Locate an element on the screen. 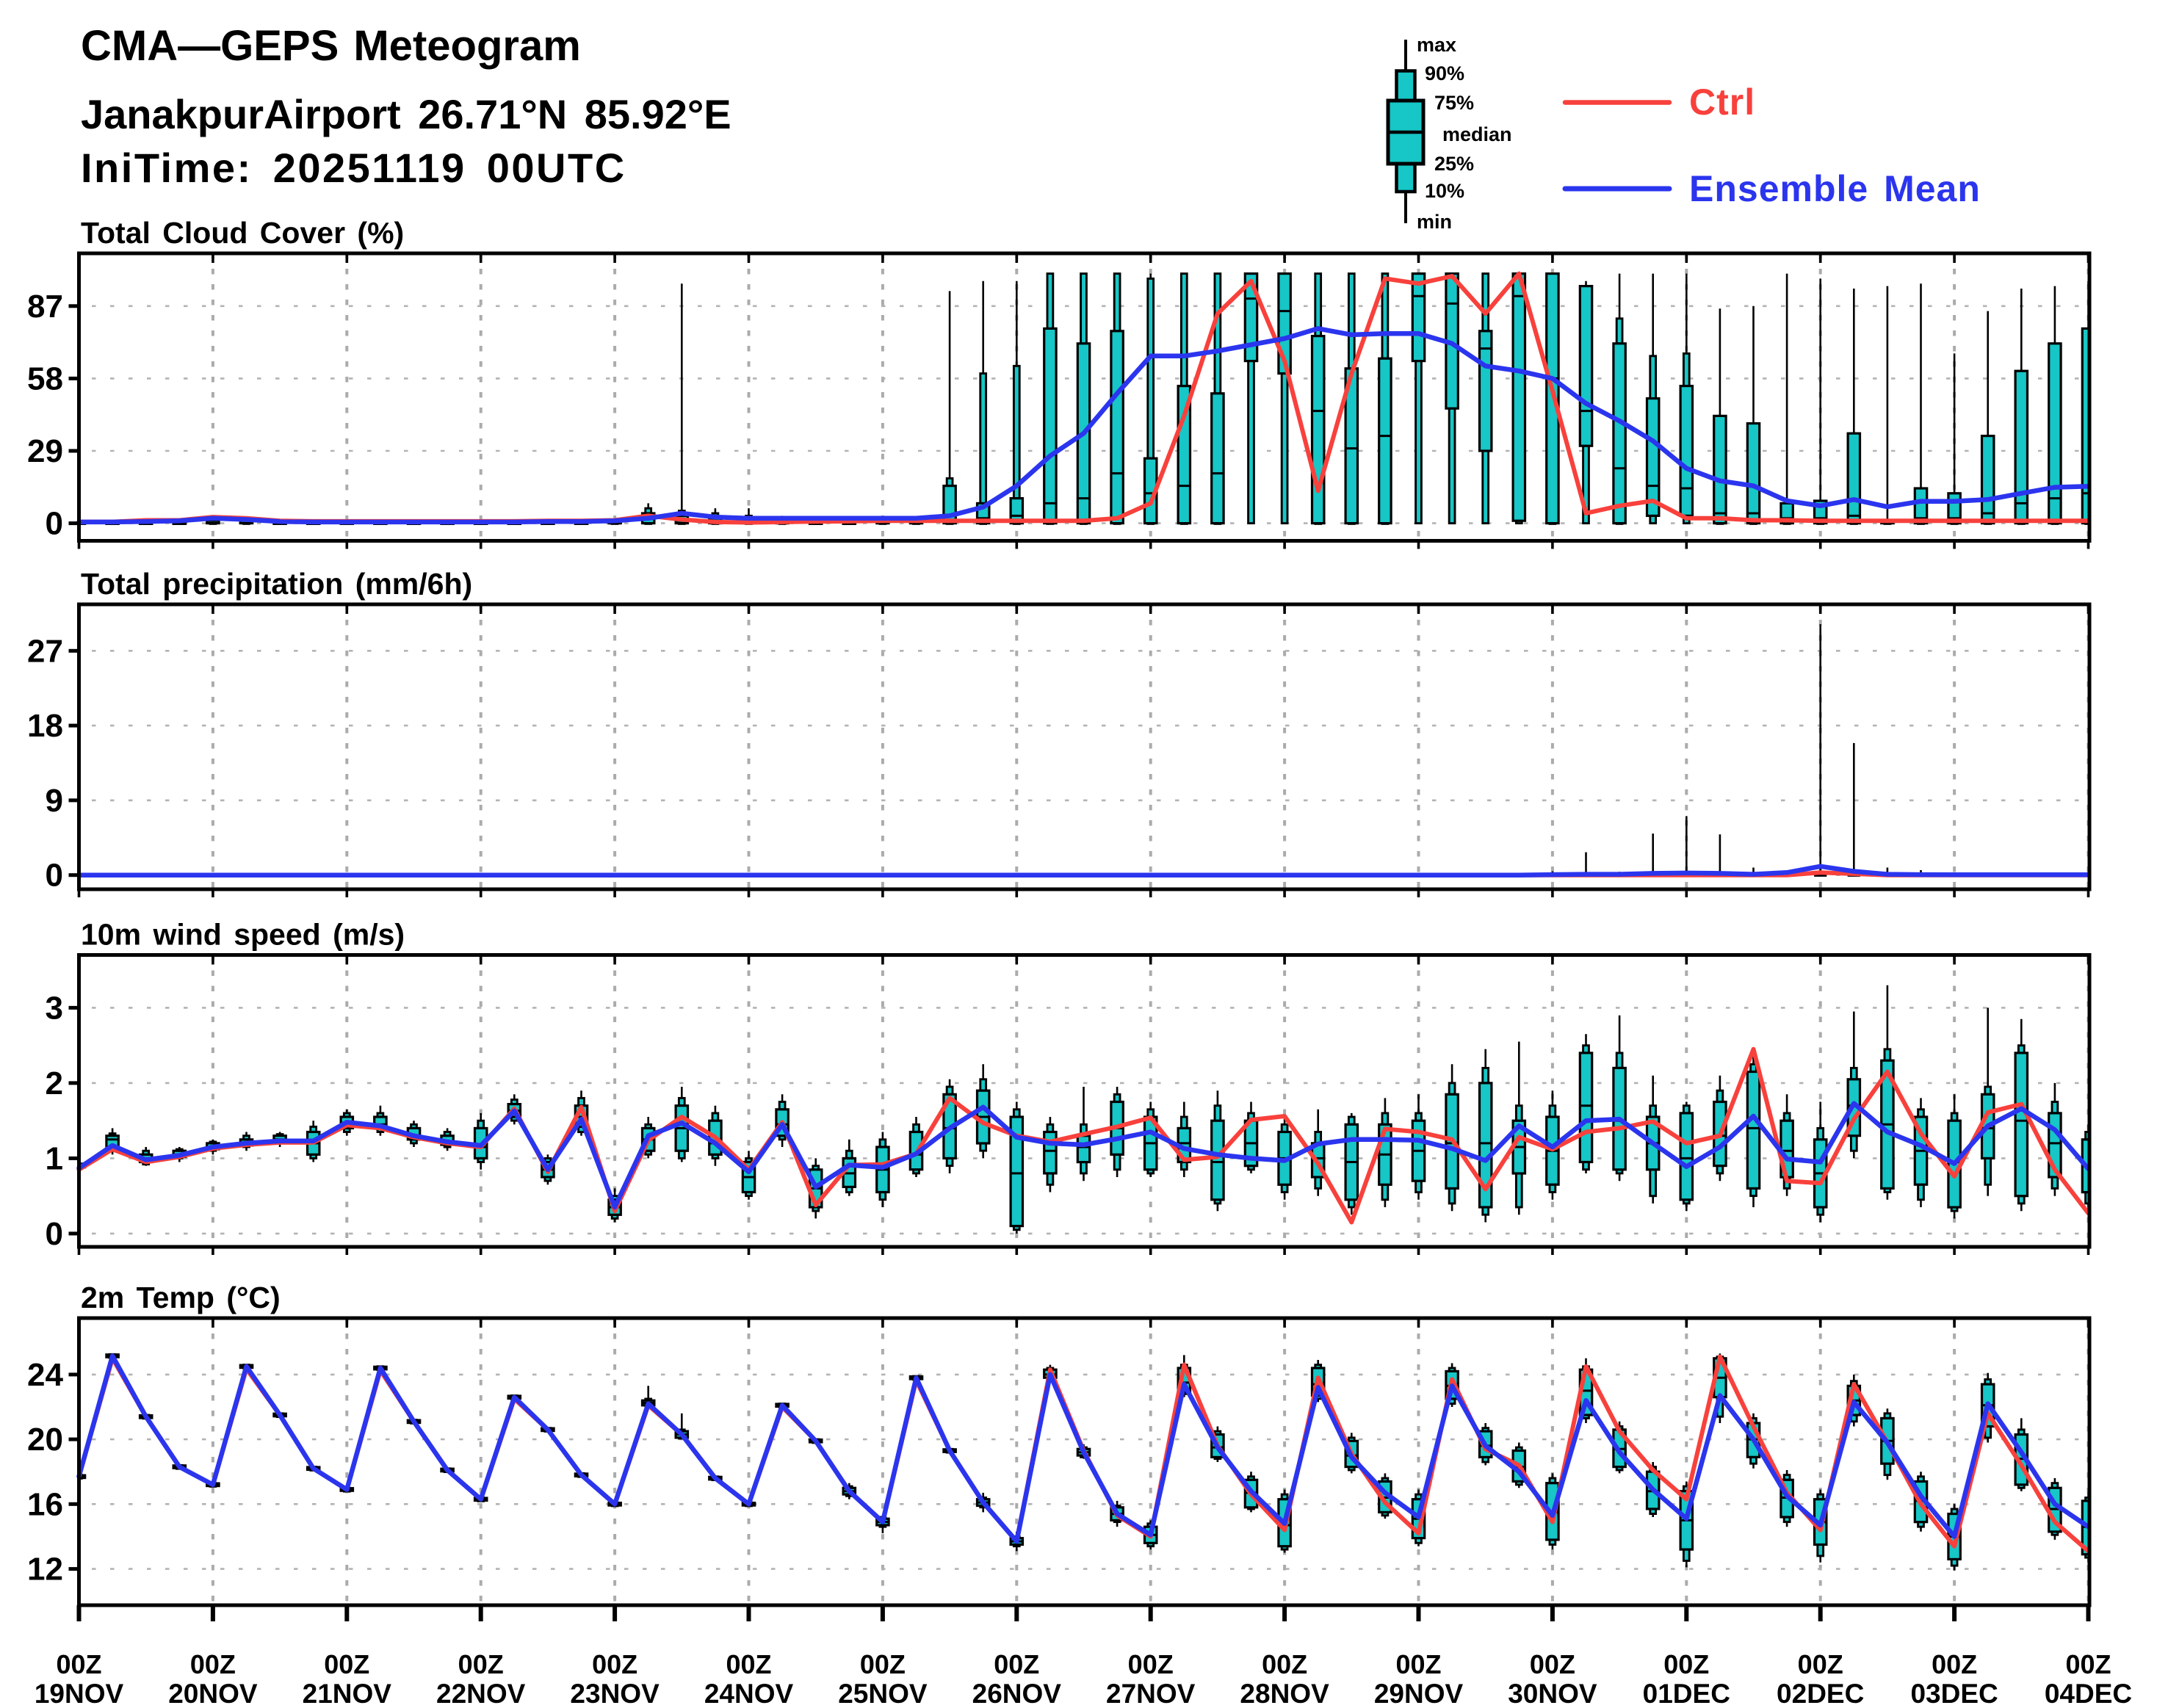 The height and width of the screenshot is (1708, 2157). svg-text: 10m wind speed (m/s) is located at coordinates (243, 935).